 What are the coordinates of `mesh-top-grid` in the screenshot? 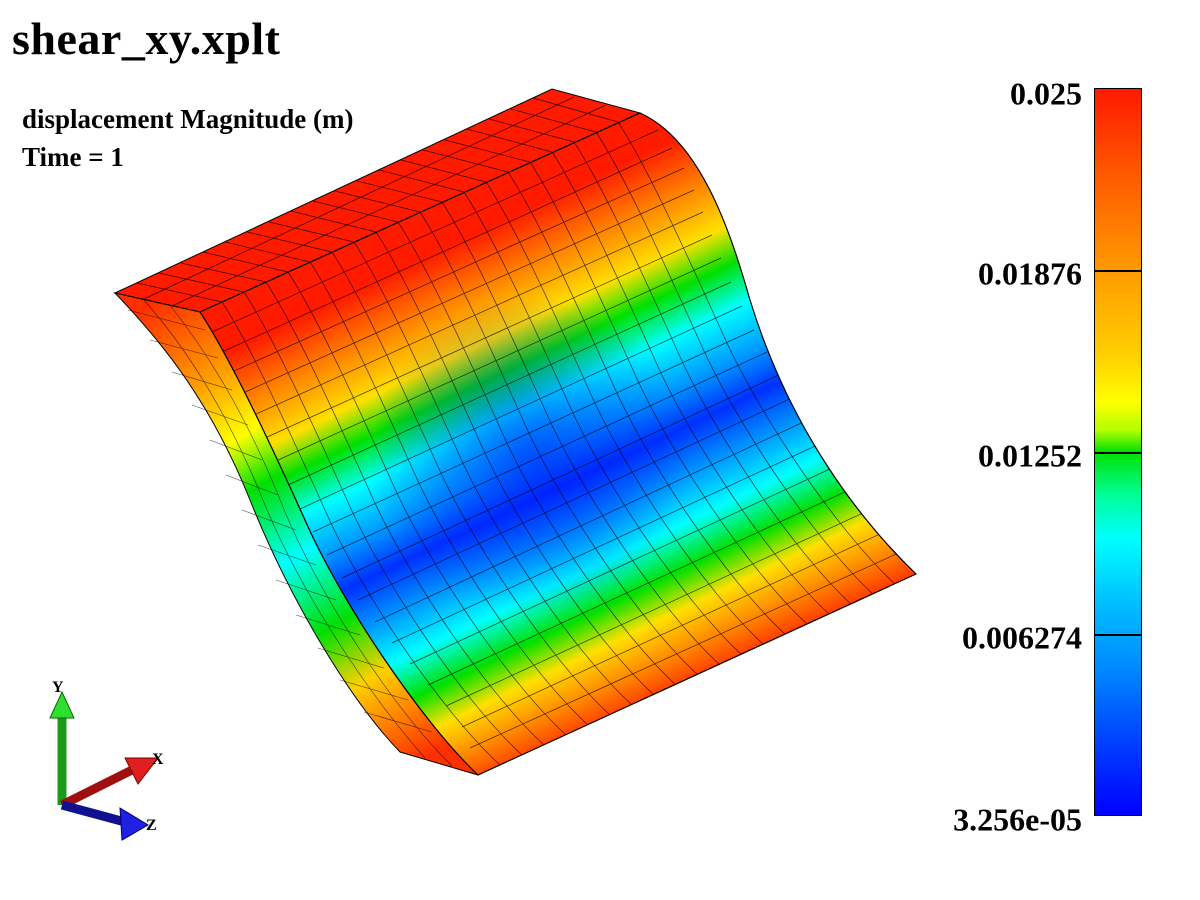 It's located at (377, 201).